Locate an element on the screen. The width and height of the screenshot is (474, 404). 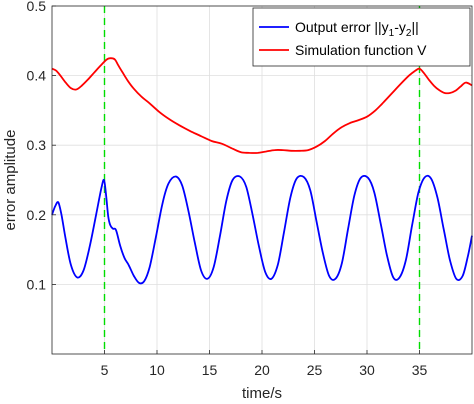
y-tick-label: 0.1 is located at coordinates (37, 284).